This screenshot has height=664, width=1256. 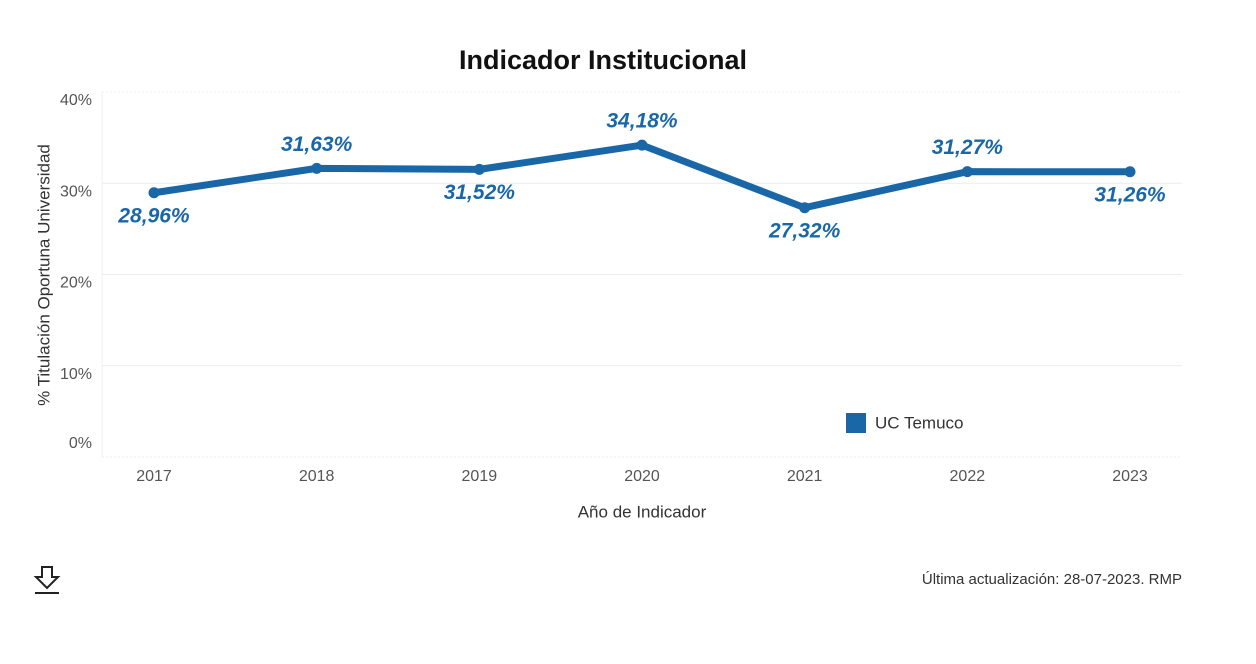 I want to click on x-axis-title: Año de Indicador, so click(x=642, y=511).